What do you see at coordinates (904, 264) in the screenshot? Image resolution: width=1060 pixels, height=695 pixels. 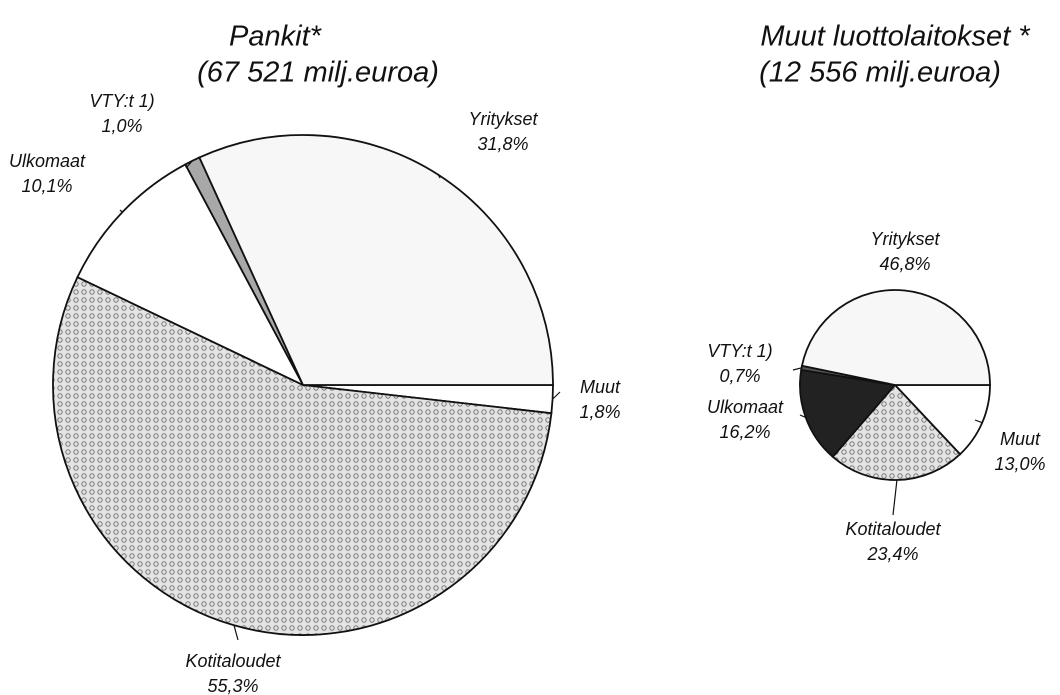 I see `slice-value-label: 46,8%` at bounding box center [904, 264].